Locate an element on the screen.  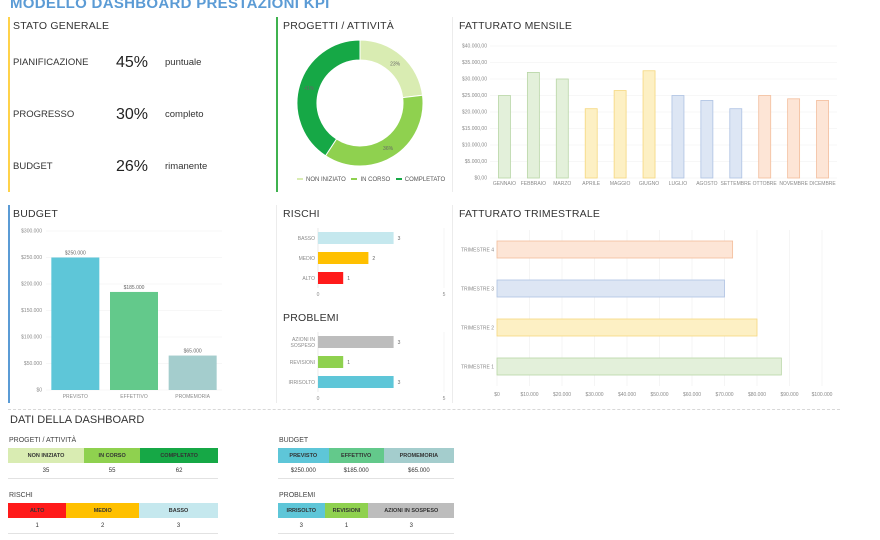
fatturato-trimestrale-title: FATTURATO TRIMESTRALE is located at coordinates (530, 214).